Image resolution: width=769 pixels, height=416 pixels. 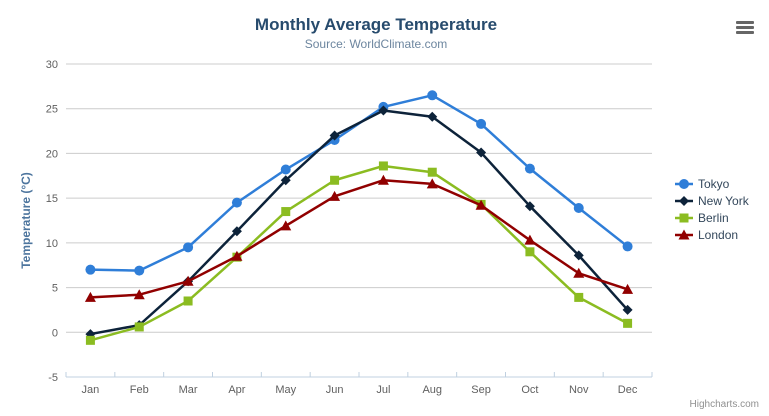 What do you see at coordinates (55, 289) in the screenshot?
I see `y-tick-label: 5` at bounding box center [55, 289].